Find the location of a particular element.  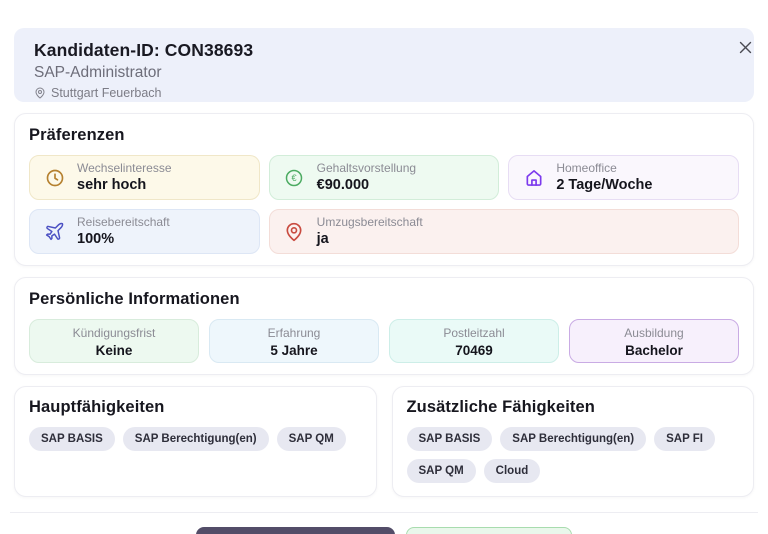

close-icon is located at coordinates (745, 47).